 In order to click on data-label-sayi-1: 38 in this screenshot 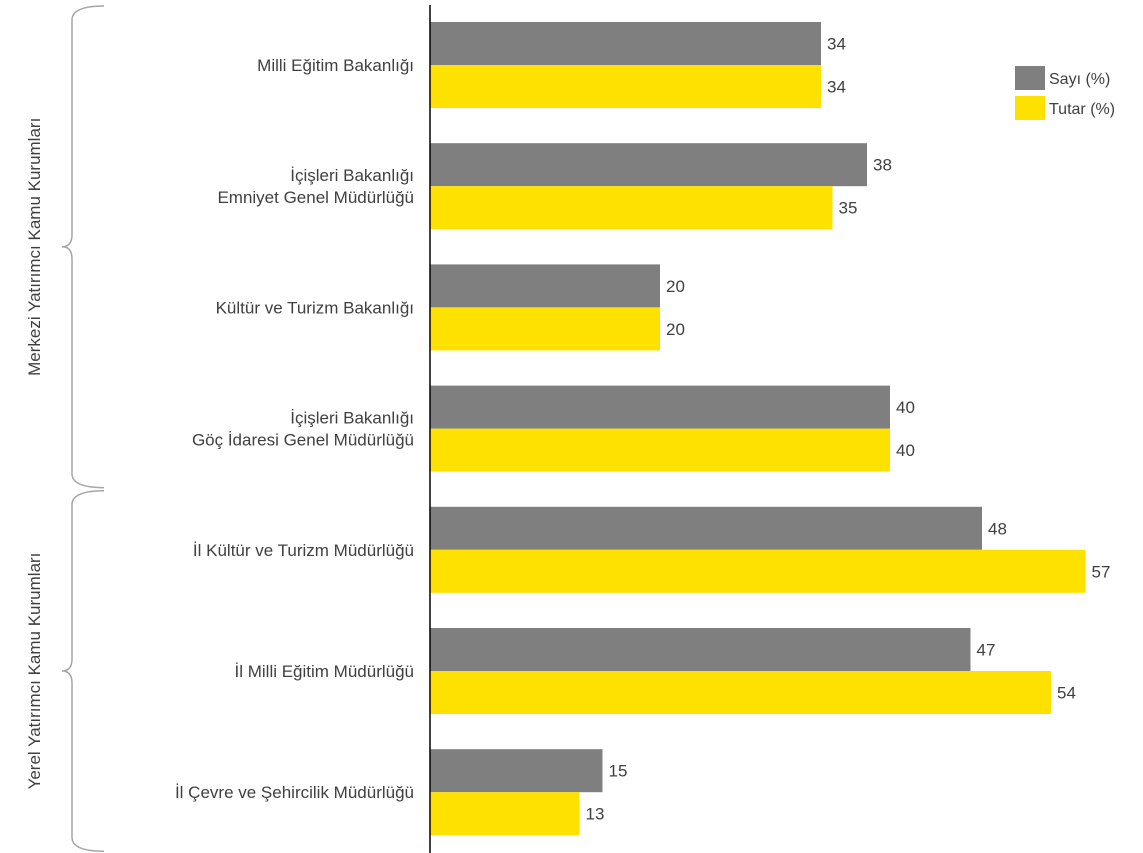, I will do `click(882, 165)`.